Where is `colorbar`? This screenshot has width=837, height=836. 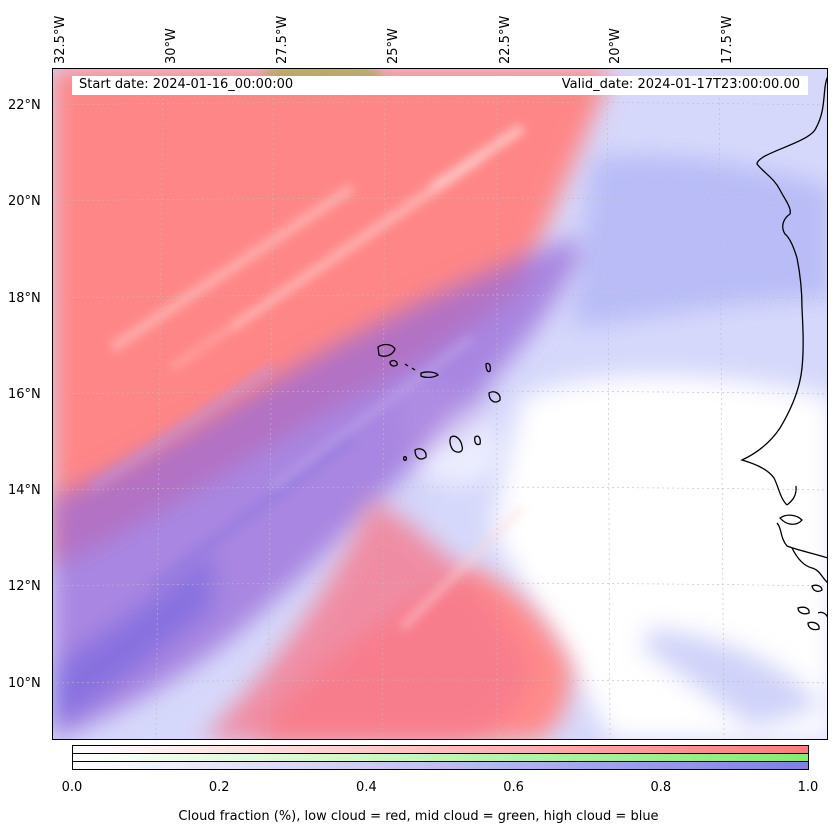 colorbar is located at coordinates (440, 757).